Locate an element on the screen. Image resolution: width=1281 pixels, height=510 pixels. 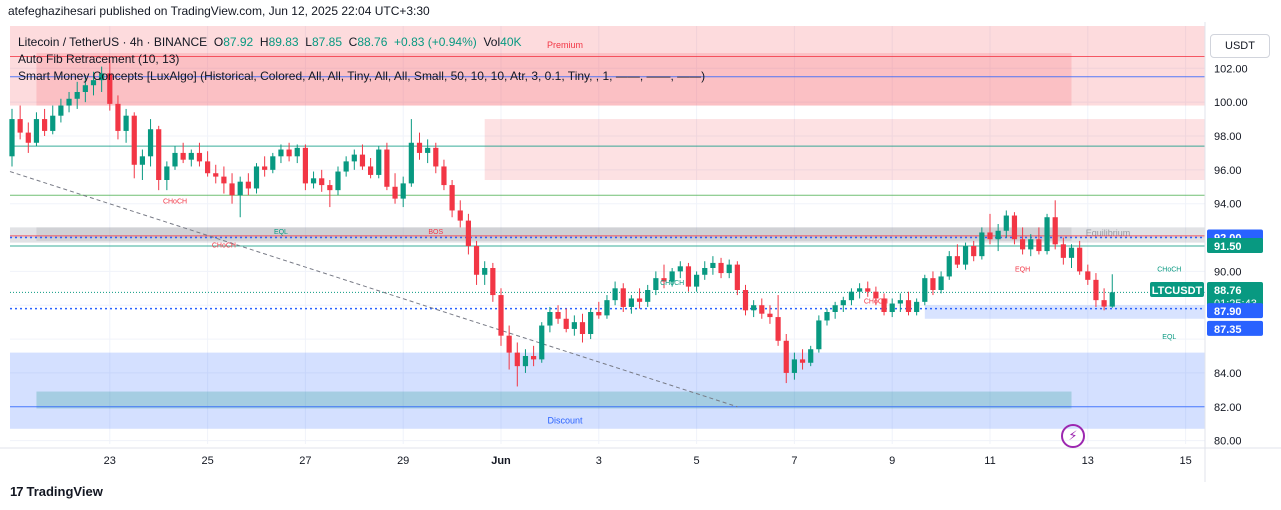
price-tag-value: 88.76 is located at coordinates (1228, 291).